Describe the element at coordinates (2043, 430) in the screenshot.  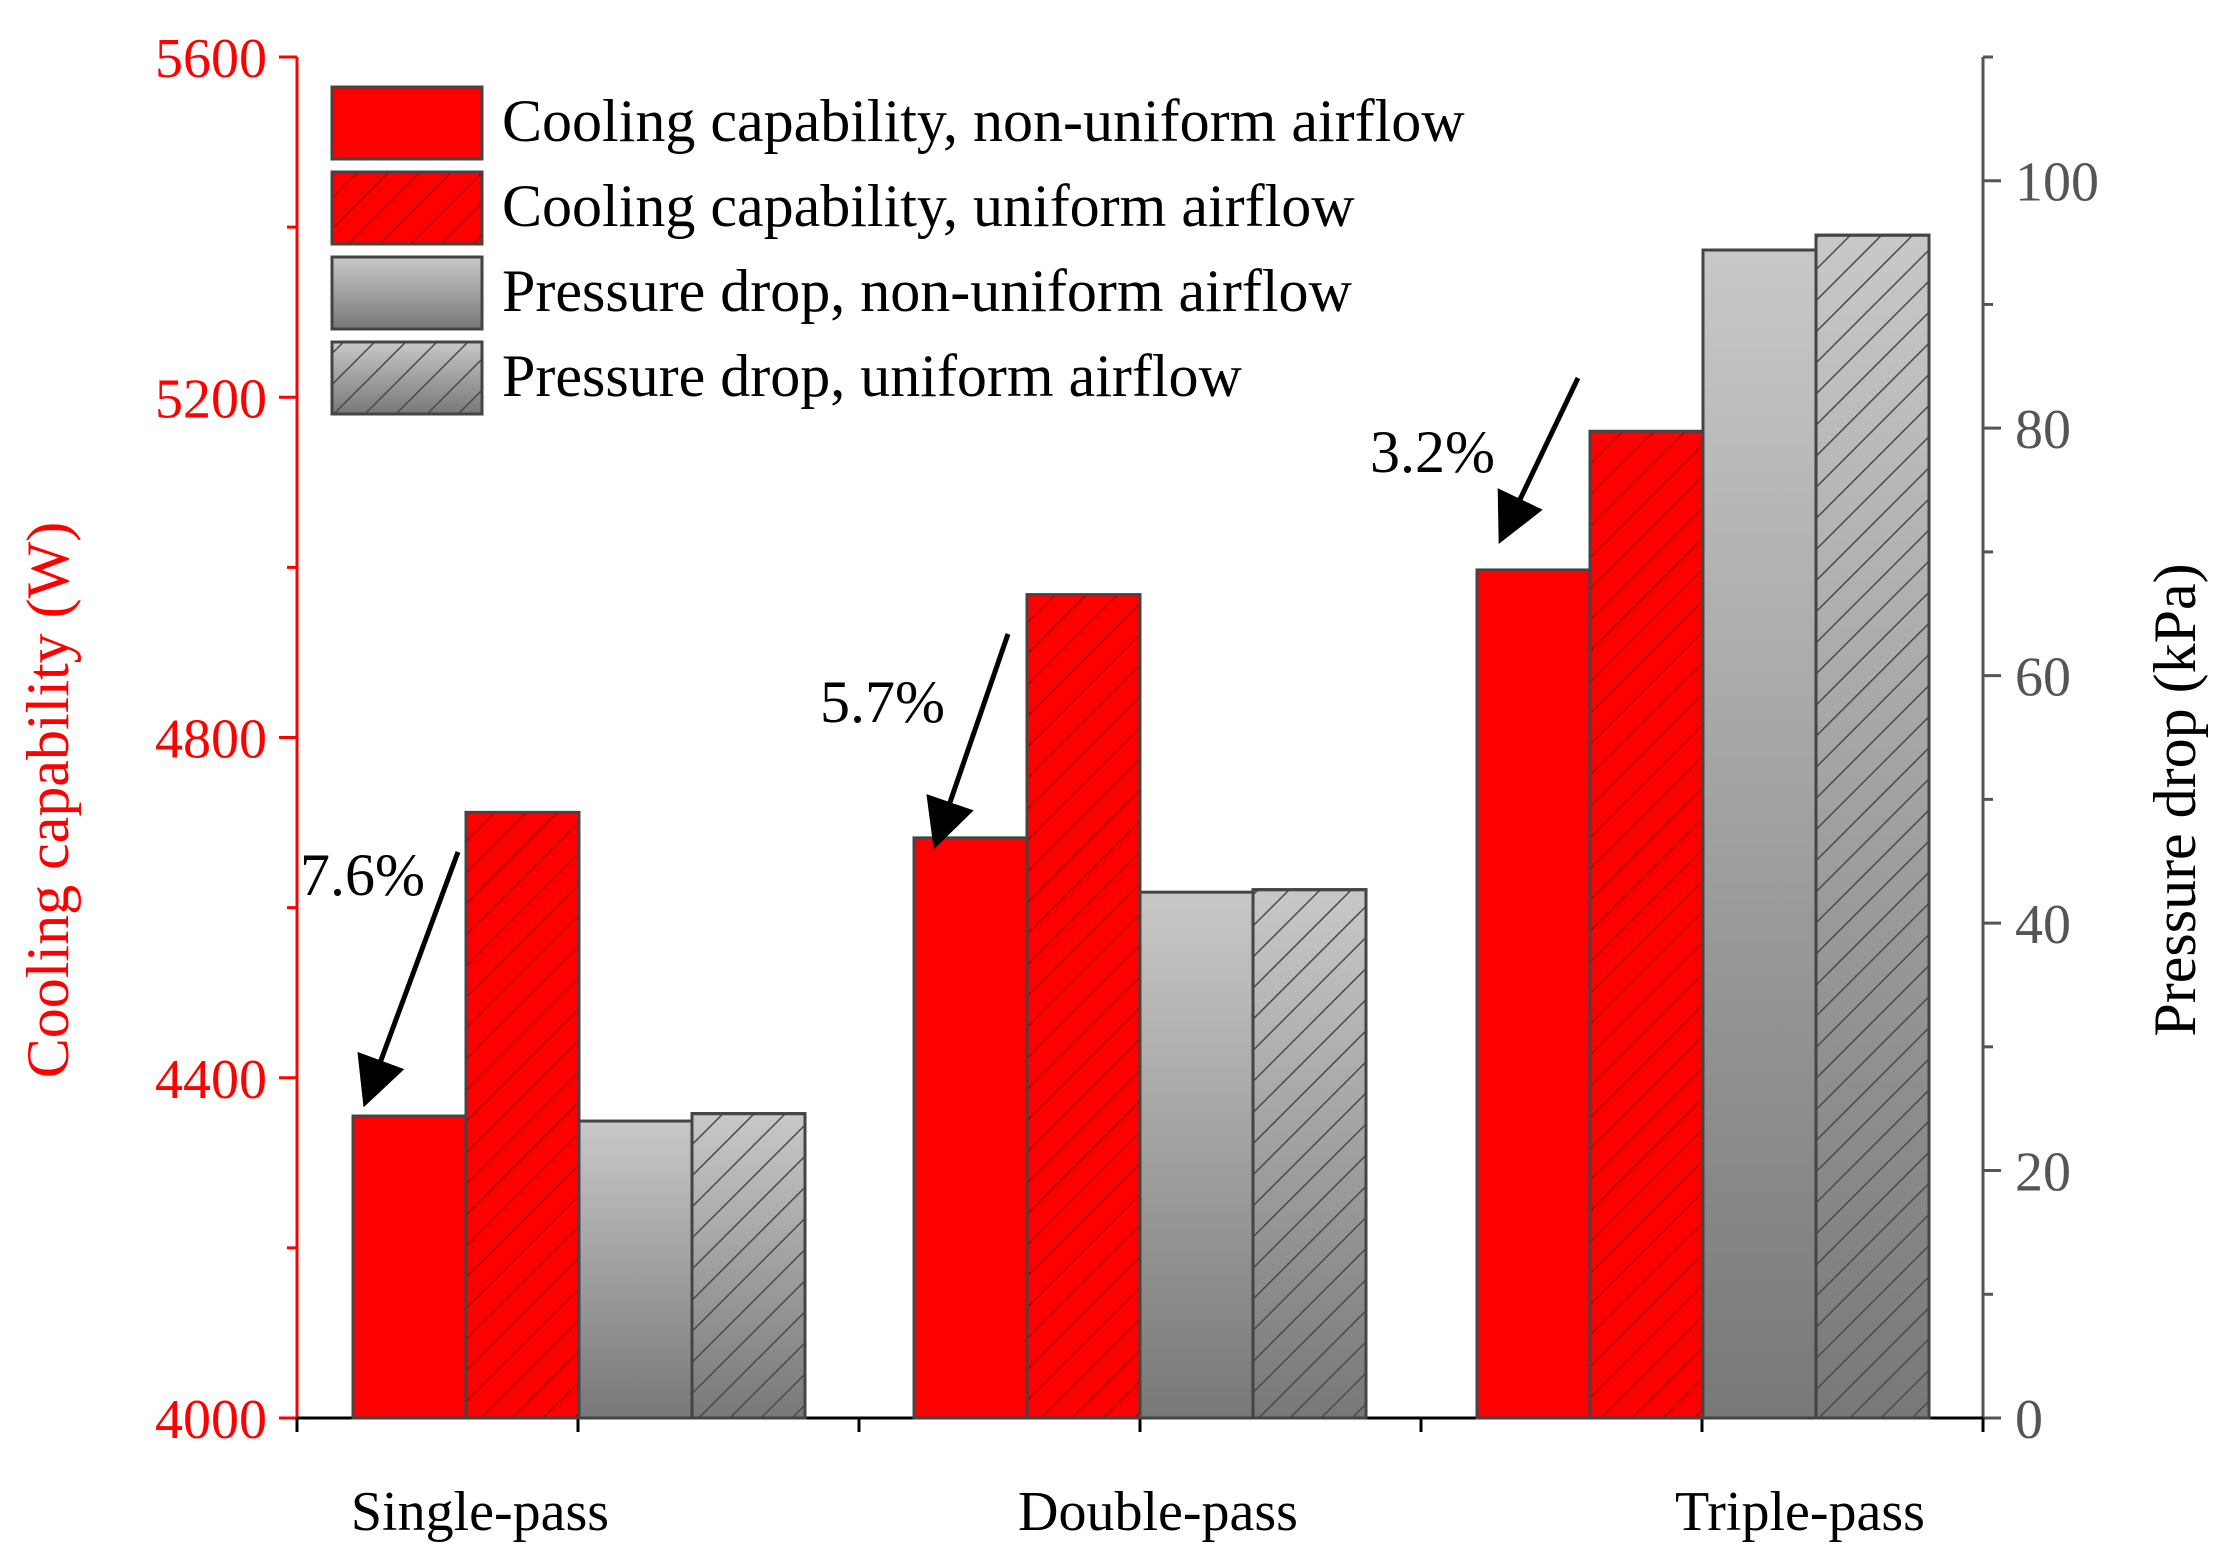
I see `right-tick-label: 80` at that location.